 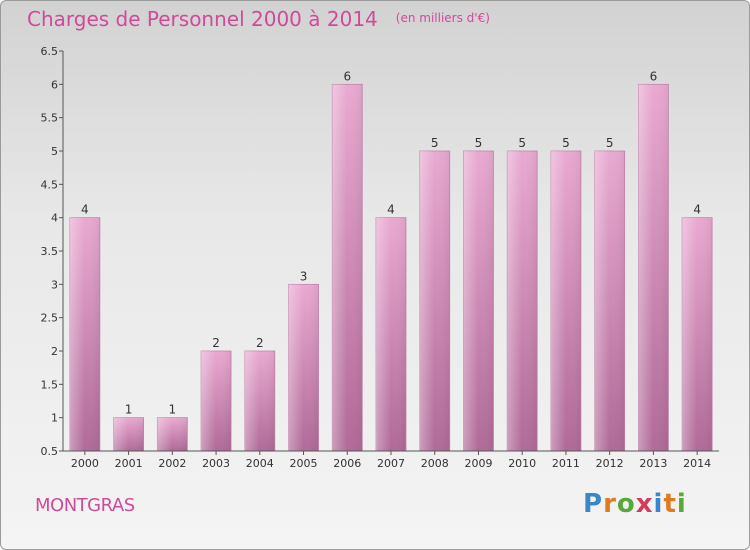 I want to click on y-tick-label: 3.5, so click(x=50, y=251).